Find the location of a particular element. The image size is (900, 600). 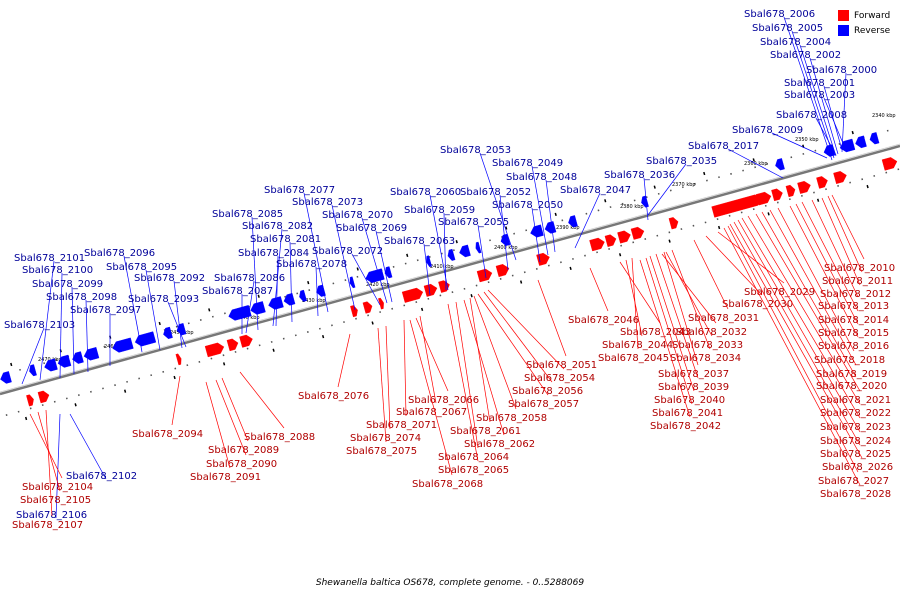

forward-gene-label: Sbal678_2018 is located at coordinates (849, 360).